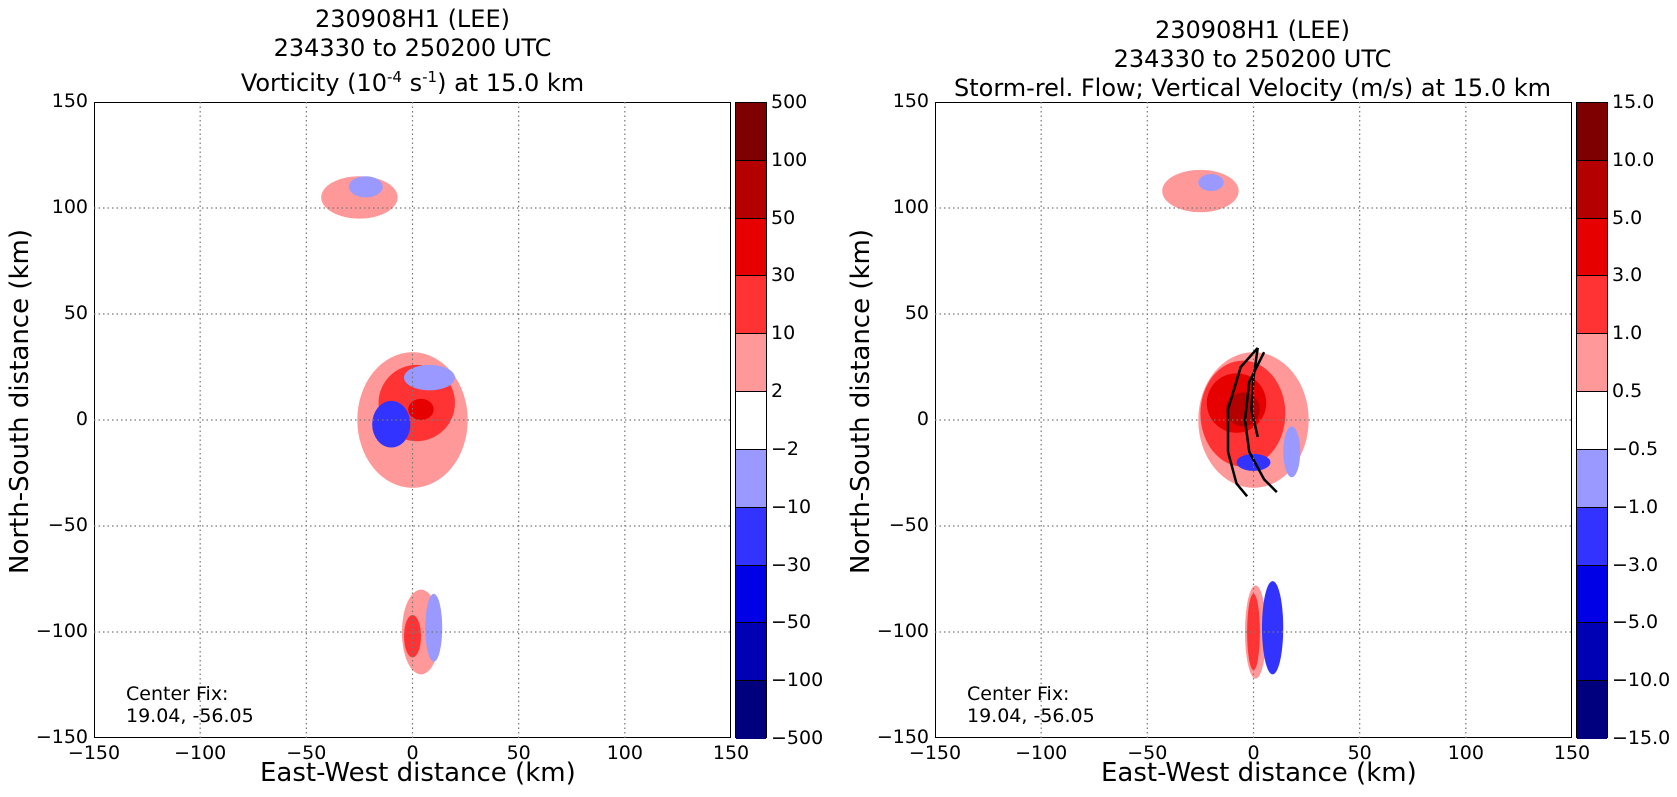  What do you see at coordinates (777, 391) in the screenshot?
I see `colorbar-tick-label: 2` at bounding box center [777, 391].